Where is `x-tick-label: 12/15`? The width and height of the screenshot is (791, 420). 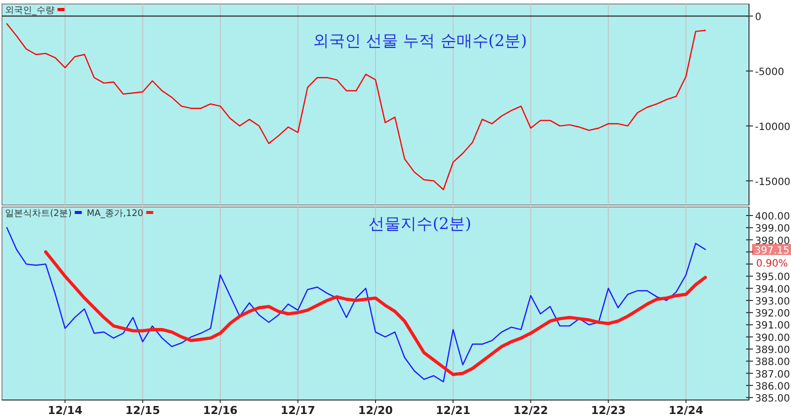 x-tick-label: 12/15 is located at coordinates (142, 410).